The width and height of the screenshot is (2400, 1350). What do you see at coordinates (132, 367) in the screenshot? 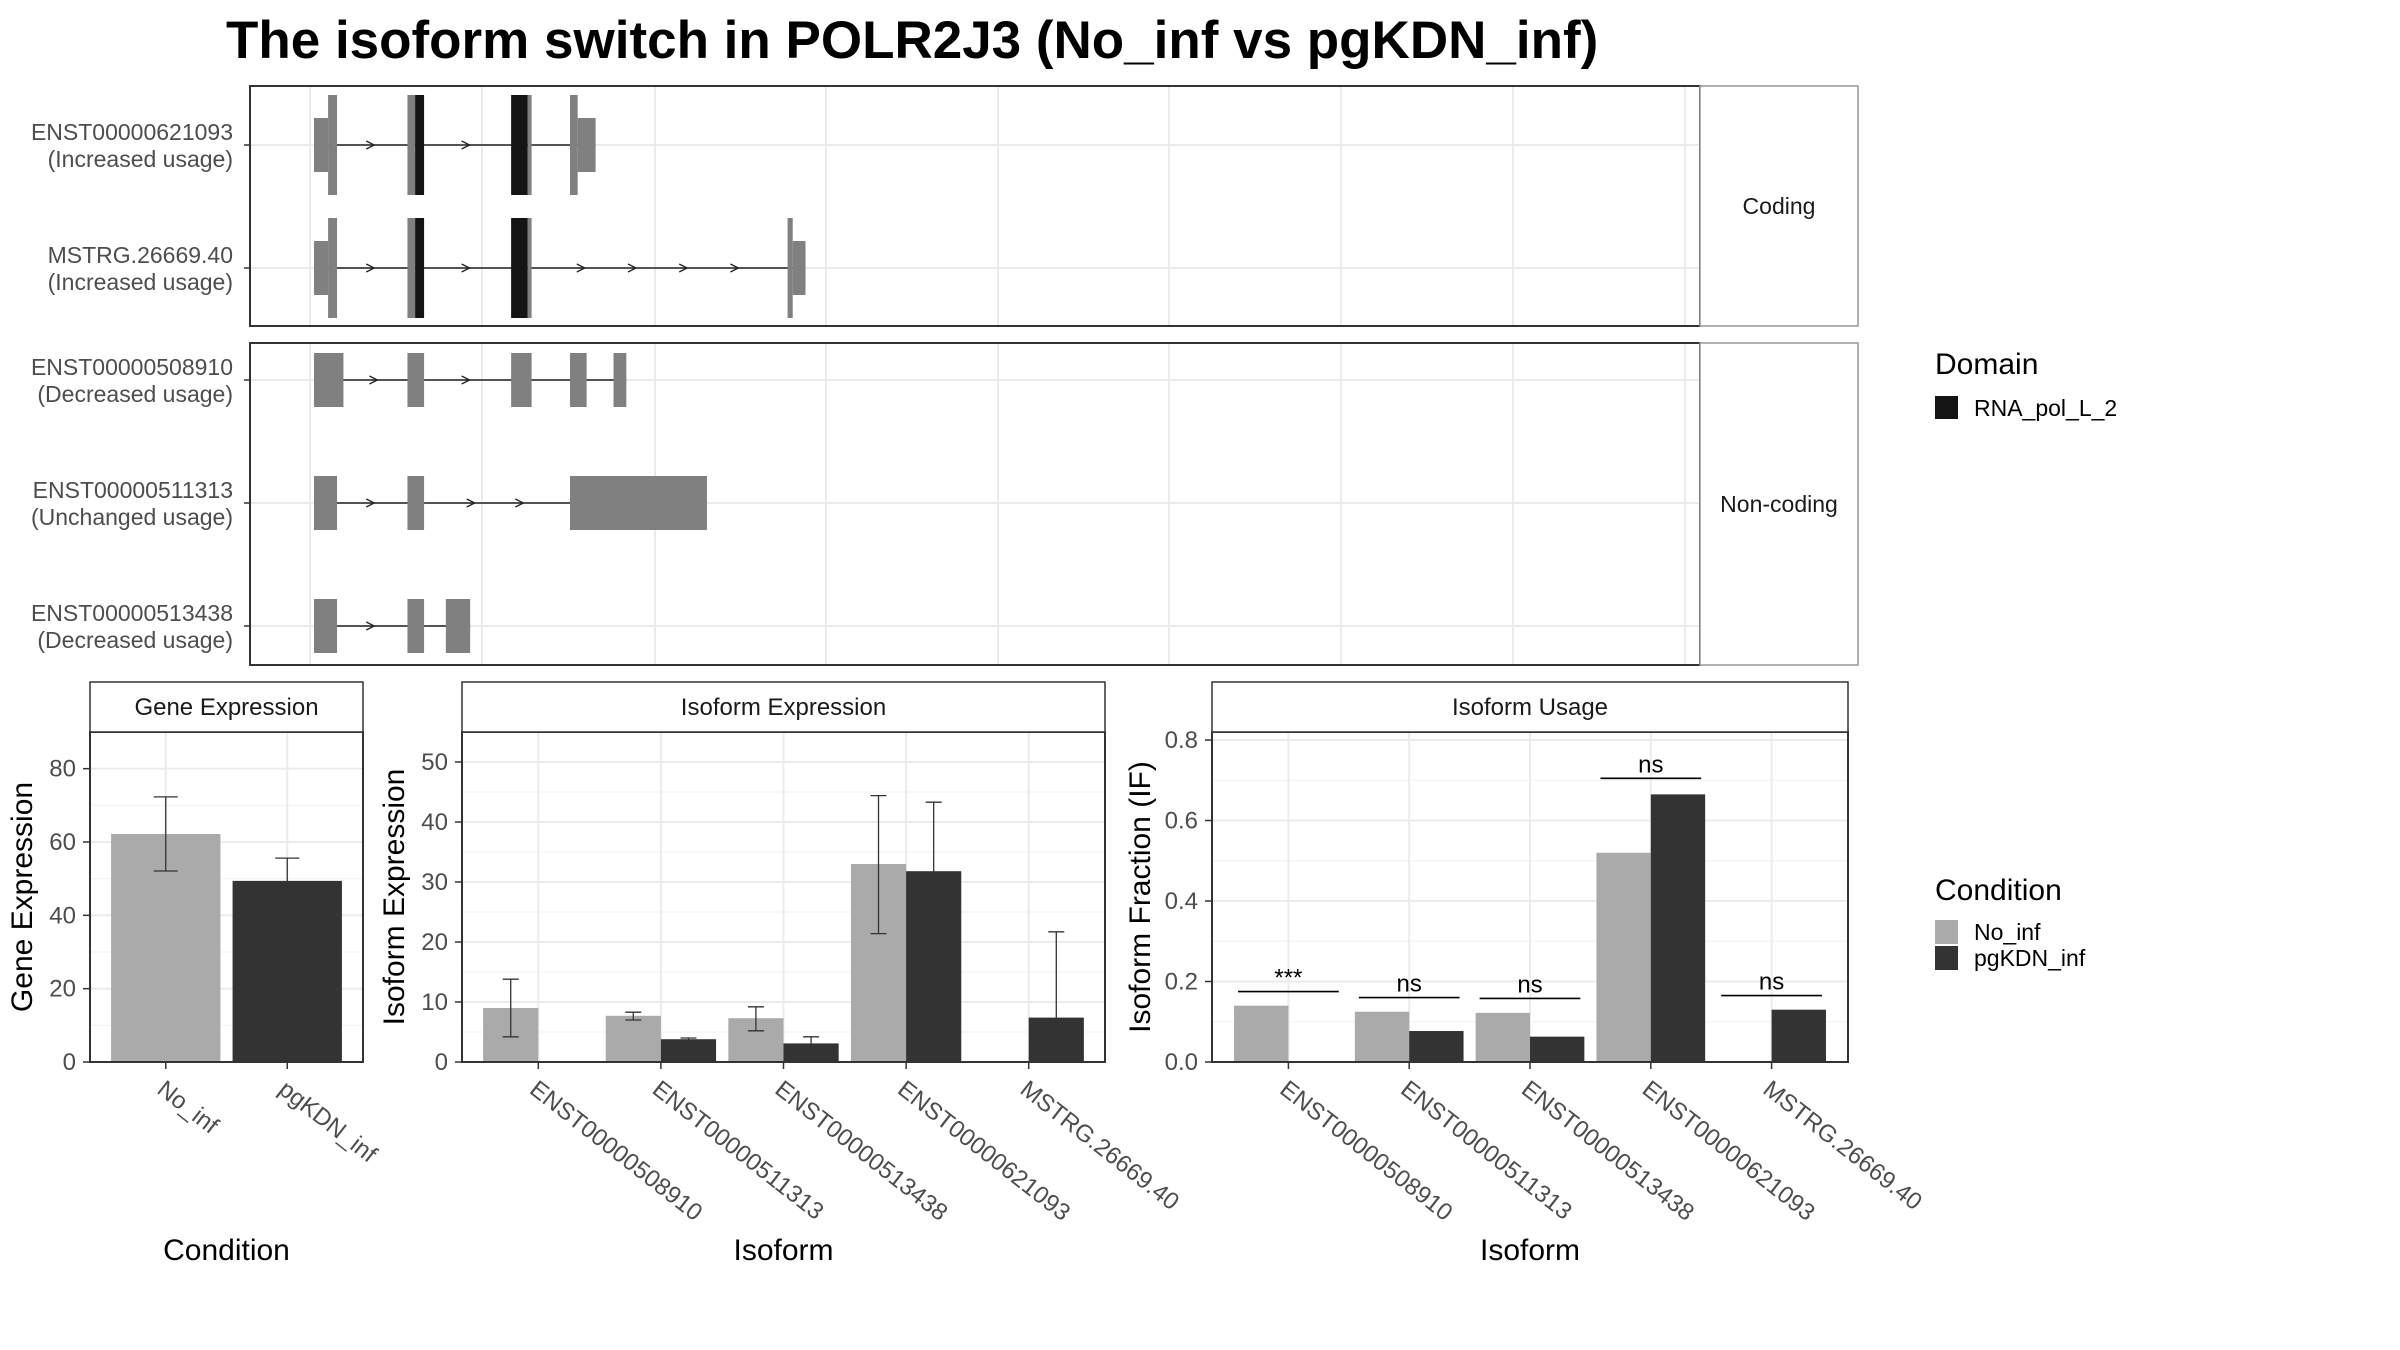
I see `transcript-label: ENST00000508910` at bounding box center [132, 367].